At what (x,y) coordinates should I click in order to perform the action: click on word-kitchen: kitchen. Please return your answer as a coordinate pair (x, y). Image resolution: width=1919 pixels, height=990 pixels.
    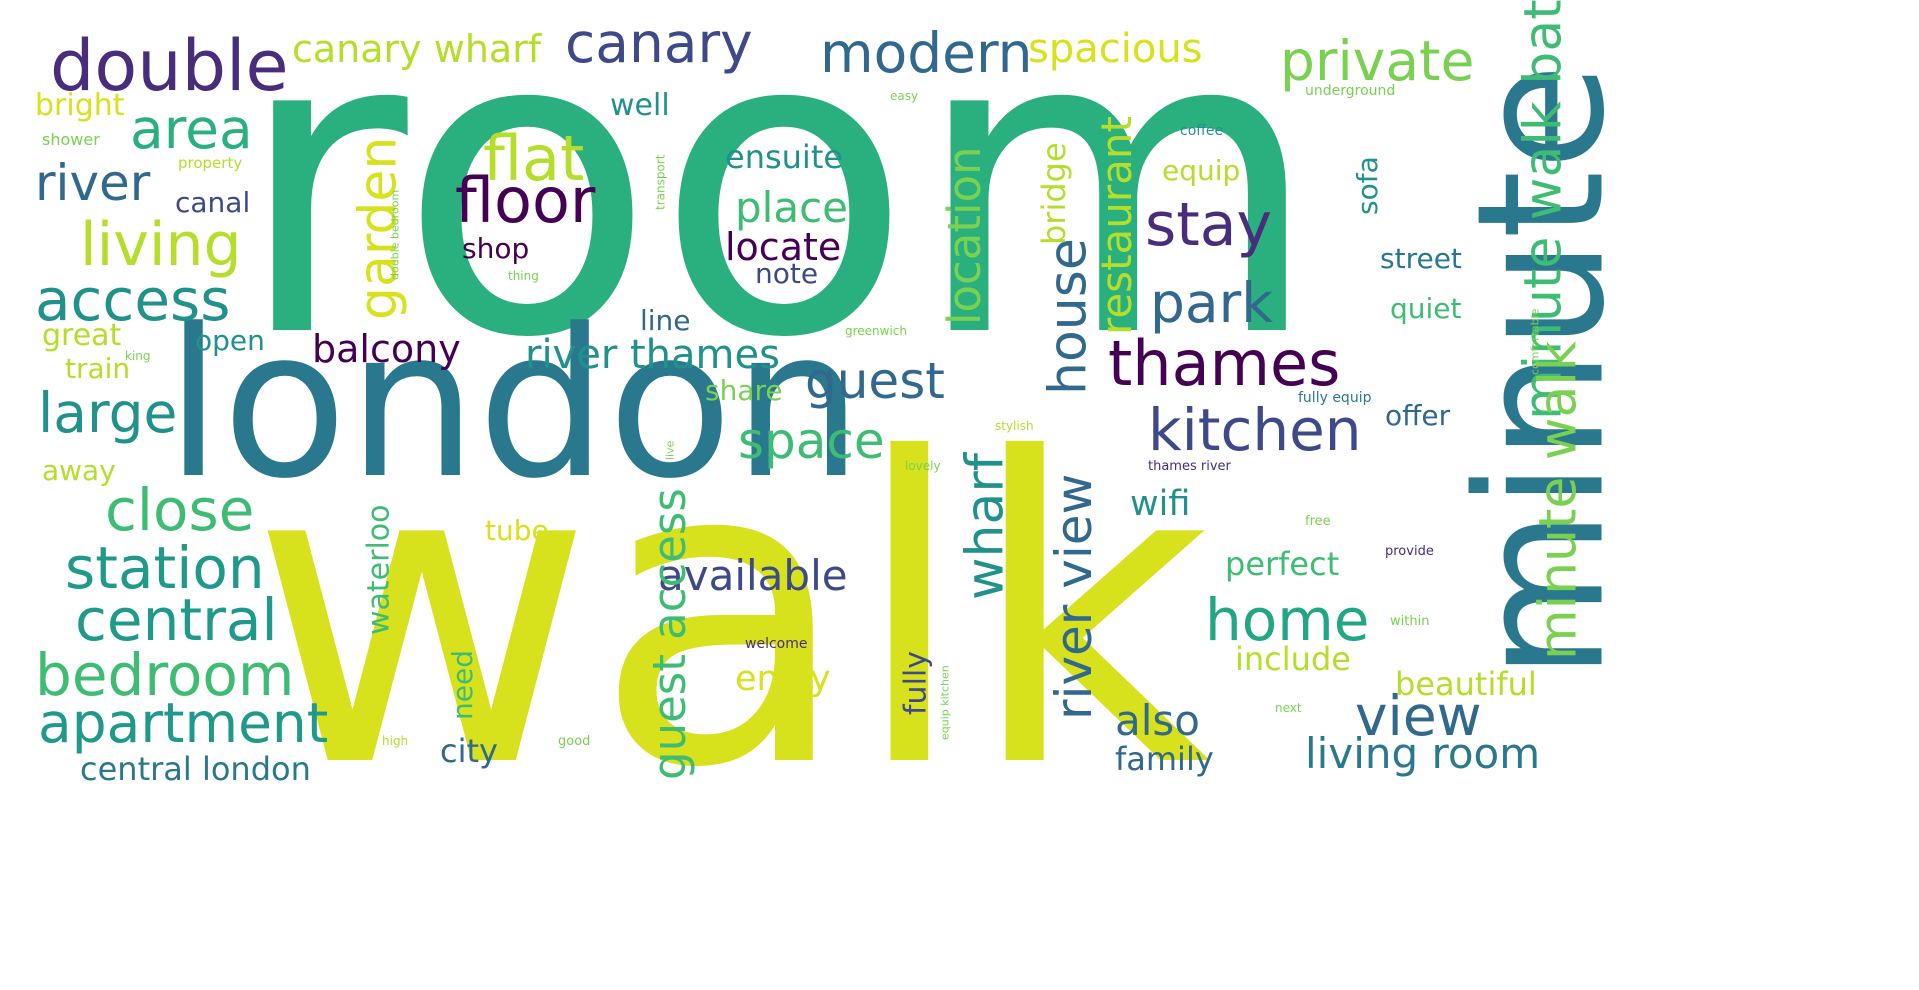
    Looking at the image, I should click on (1255, 430).